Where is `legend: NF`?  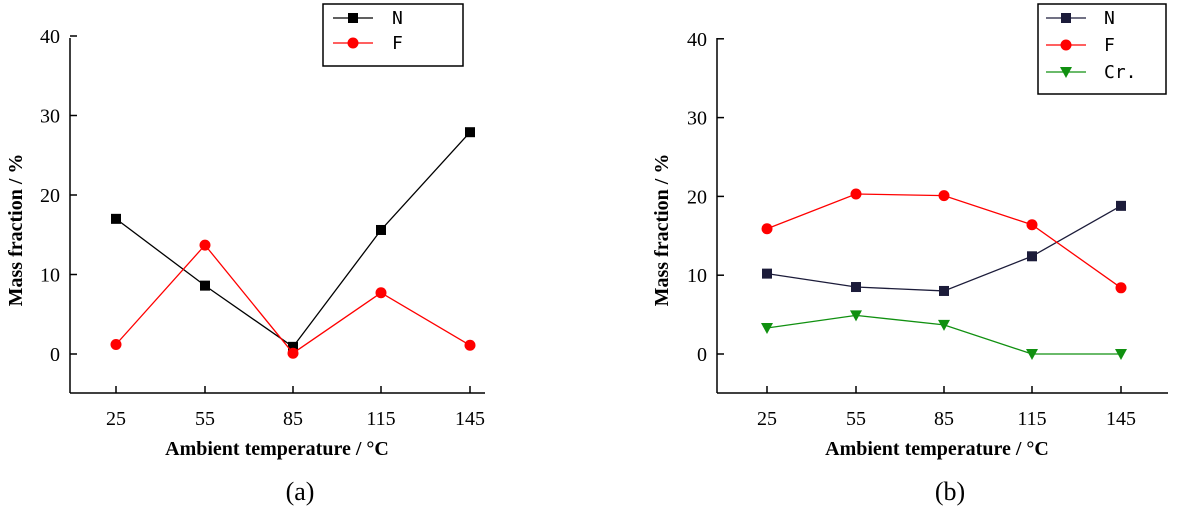 legend: NF is located at coordinates (393, 35).